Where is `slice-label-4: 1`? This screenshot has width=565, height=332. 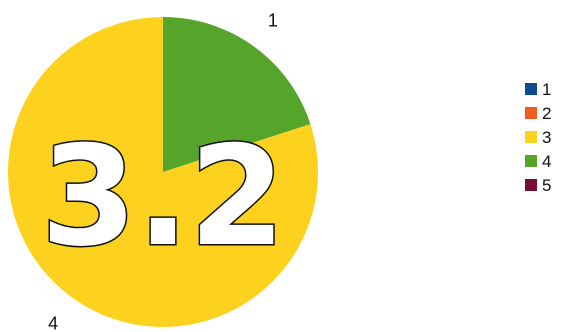 slice-label-4: 1 is located at coordinates (273, 21).